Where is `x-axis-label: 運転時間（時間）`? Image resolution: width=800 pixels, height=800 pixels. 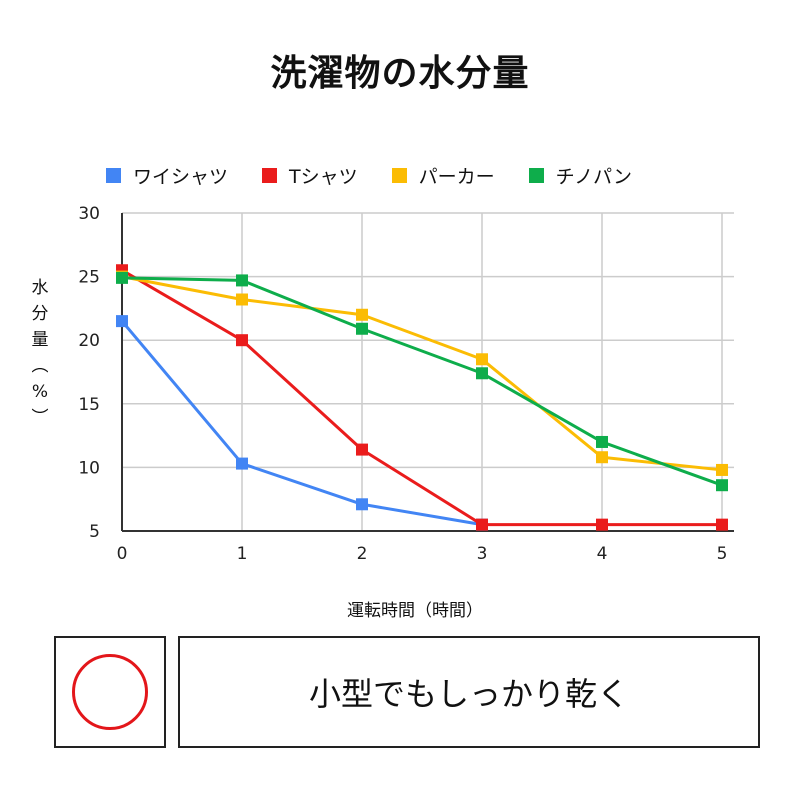
x-axis-label: 運転時間（時間） is located at coordinates (415, 611).